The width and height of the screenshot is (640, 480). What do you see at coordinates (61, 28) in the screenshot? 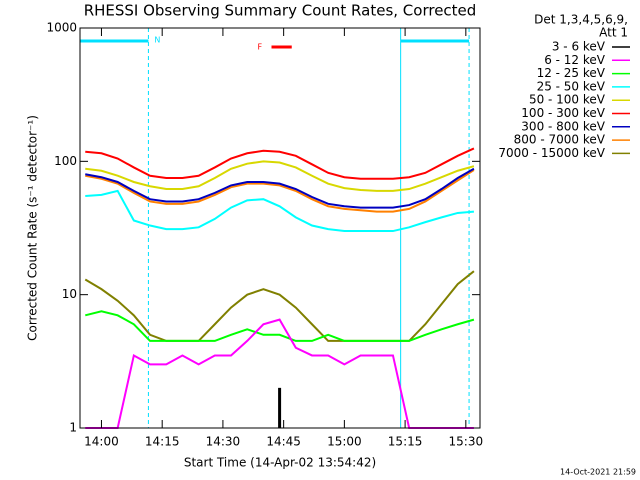
I see `y-tick-label: 1000` at bounding box center [61, 28].